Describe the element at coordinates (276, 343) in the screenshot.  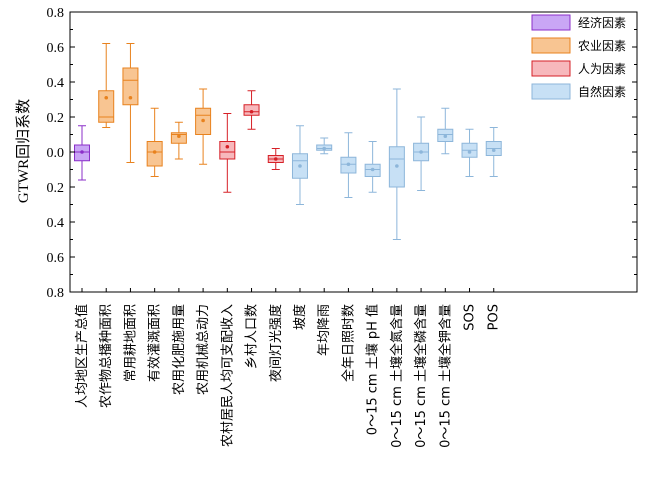
I see `category-label: 夜间灯光强度` at that location.